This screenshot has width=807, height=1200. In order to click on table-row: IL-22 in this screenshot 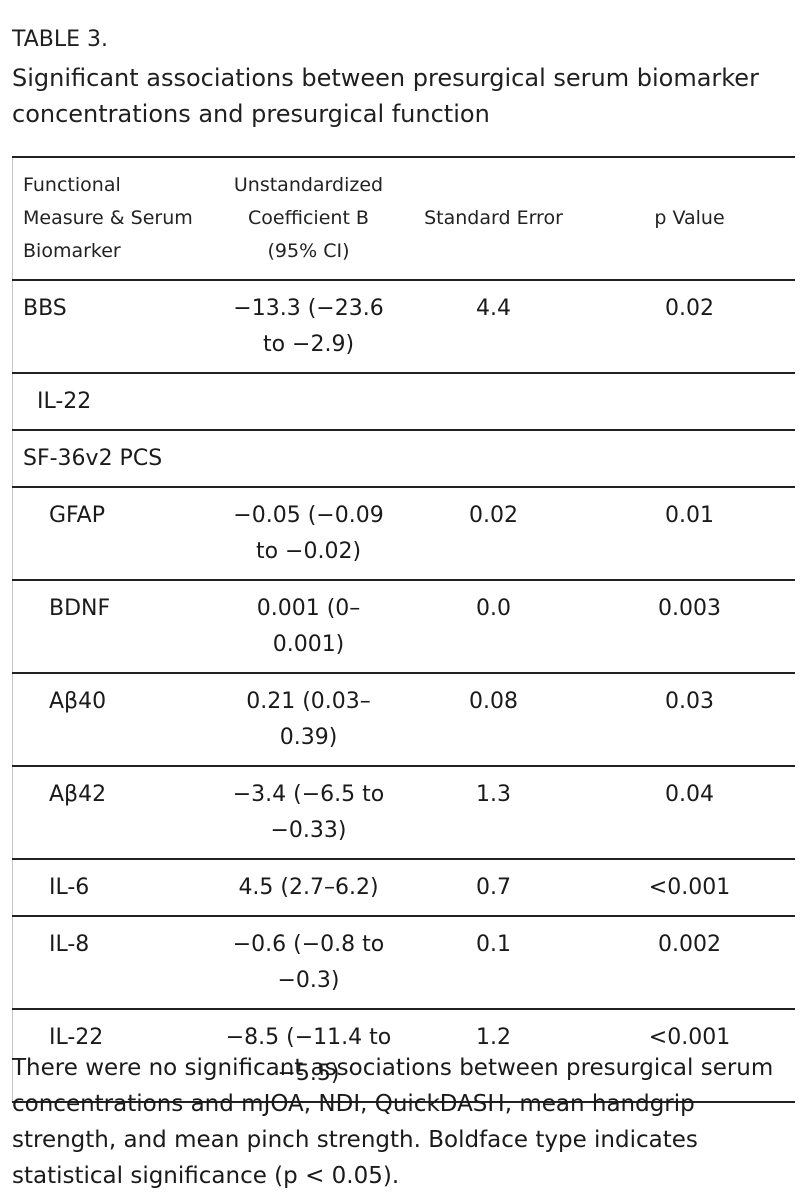, I will do `click(403, 402)`.